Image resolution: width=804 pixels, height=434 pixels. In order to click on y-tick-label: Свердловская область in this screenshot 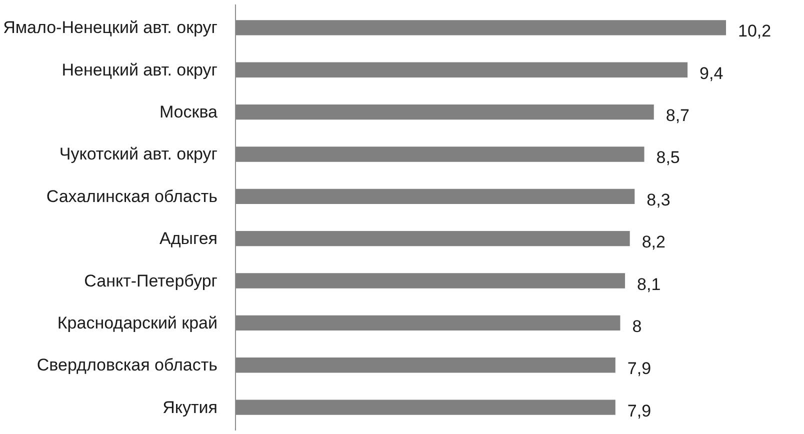, I will do `click(127, 365)`.